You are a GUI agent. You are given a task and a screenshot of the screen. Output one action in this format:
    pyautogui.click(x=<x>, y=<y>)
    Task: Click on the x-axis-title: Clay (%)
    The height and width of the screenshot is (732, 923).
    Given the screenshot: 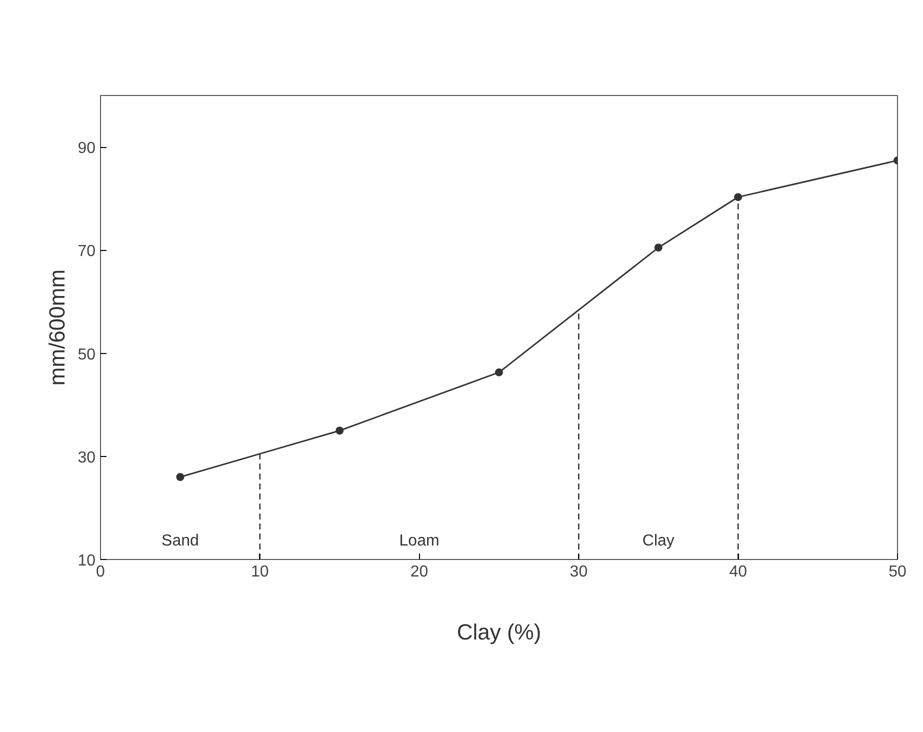 What is the action you would take?
    pyautogui.click(x=499, y=632)
    